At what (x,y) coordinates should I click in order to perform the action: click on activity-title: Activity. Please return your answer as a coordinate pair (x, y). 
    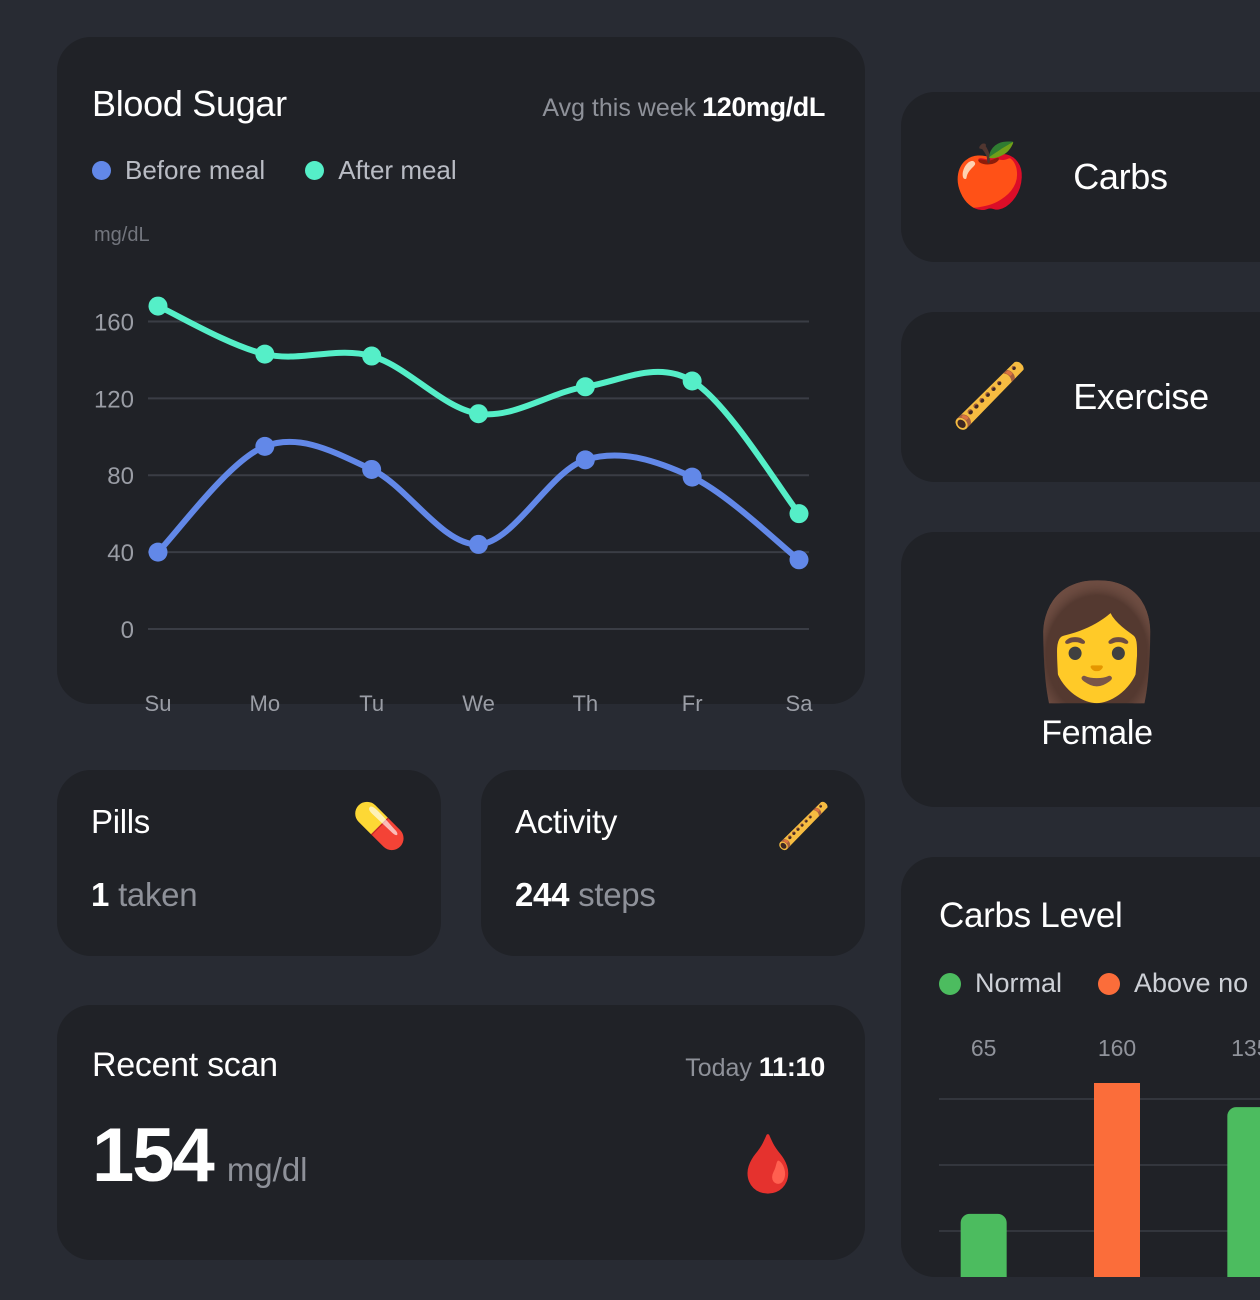
    Looking at the image, I should click on (566, 821).